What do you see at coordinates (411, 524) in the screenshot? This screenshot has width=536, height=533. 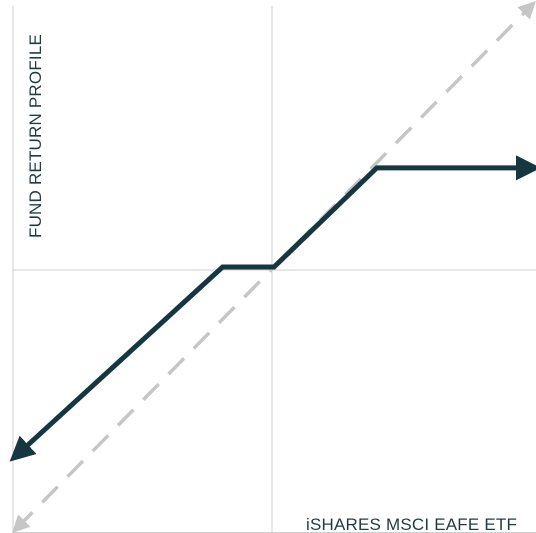 I see `x-axis-label: iSHARES MSCI EAFE ETF` at bounding box center [411, 524].